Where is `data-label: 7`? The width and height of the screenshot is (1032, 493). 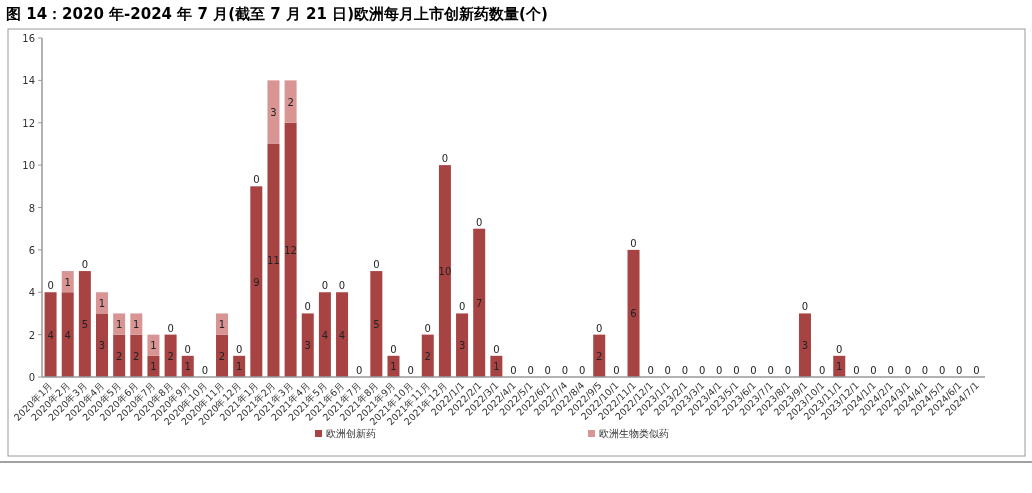
data-label: 7 is located at coordinates (479, 303).